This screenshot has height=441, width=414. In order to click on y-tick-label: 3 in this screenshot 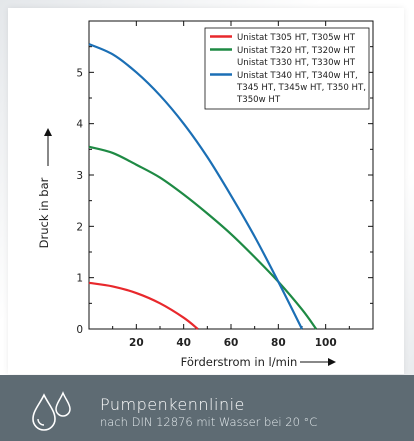, I will do `click(79, 176)`.